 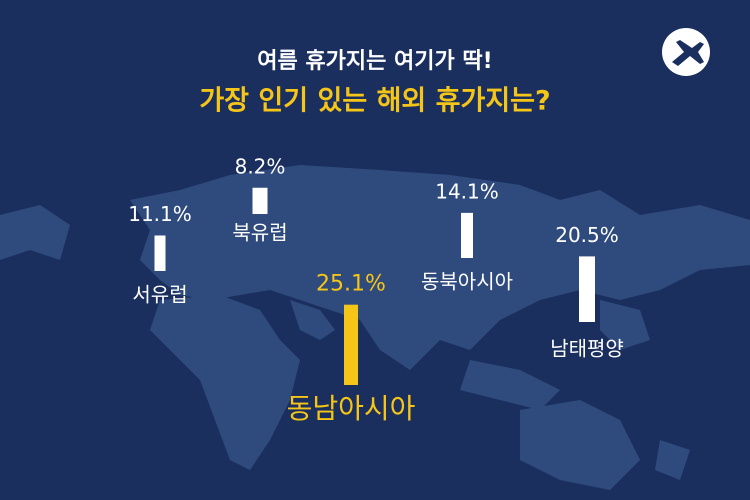 What do you see at coordinates (351, 408) in the screenshot?
I see `category-label: 동남아시아` at bounding box center [351, 408].